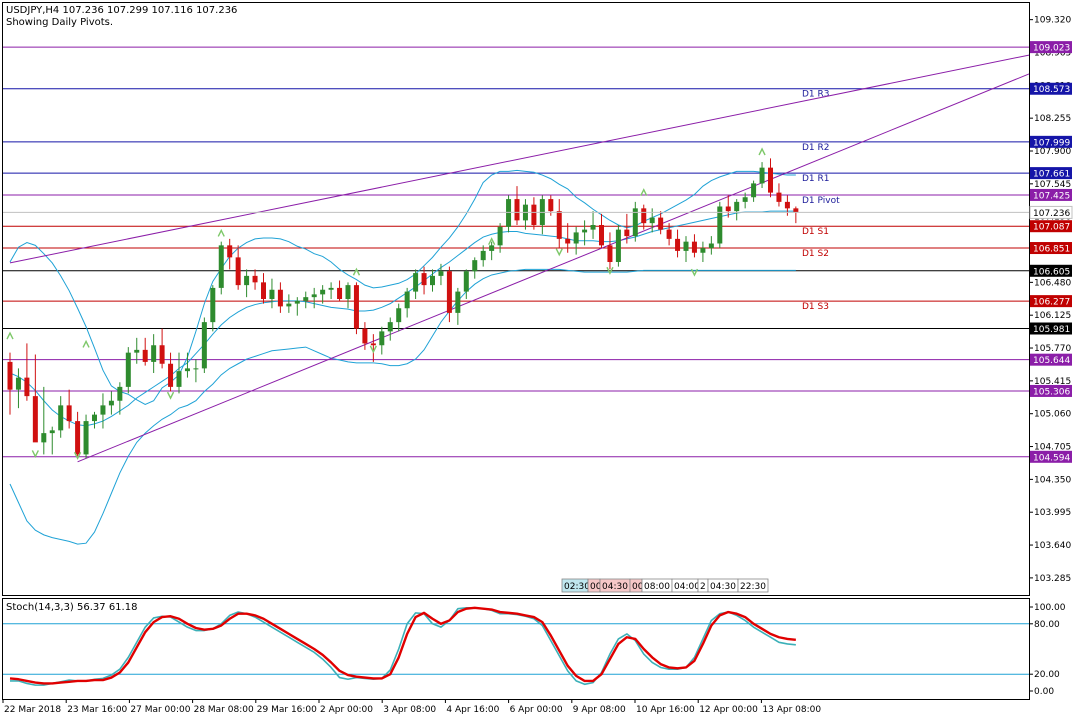 This screenshot has height=724, width=1080. I want to click on y-tick-label: 105.060, so click(1052, 415).